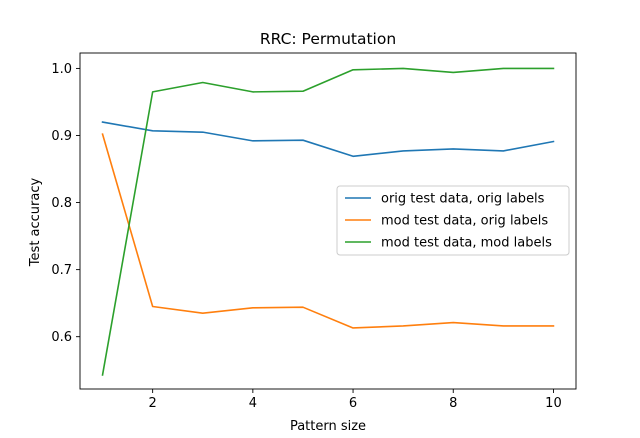 The width and height of the screenshot is (640, 438). Describe the element at coordinates (61, 203) in the screenshot. I see `y-tick-label: 0.8` at that location.